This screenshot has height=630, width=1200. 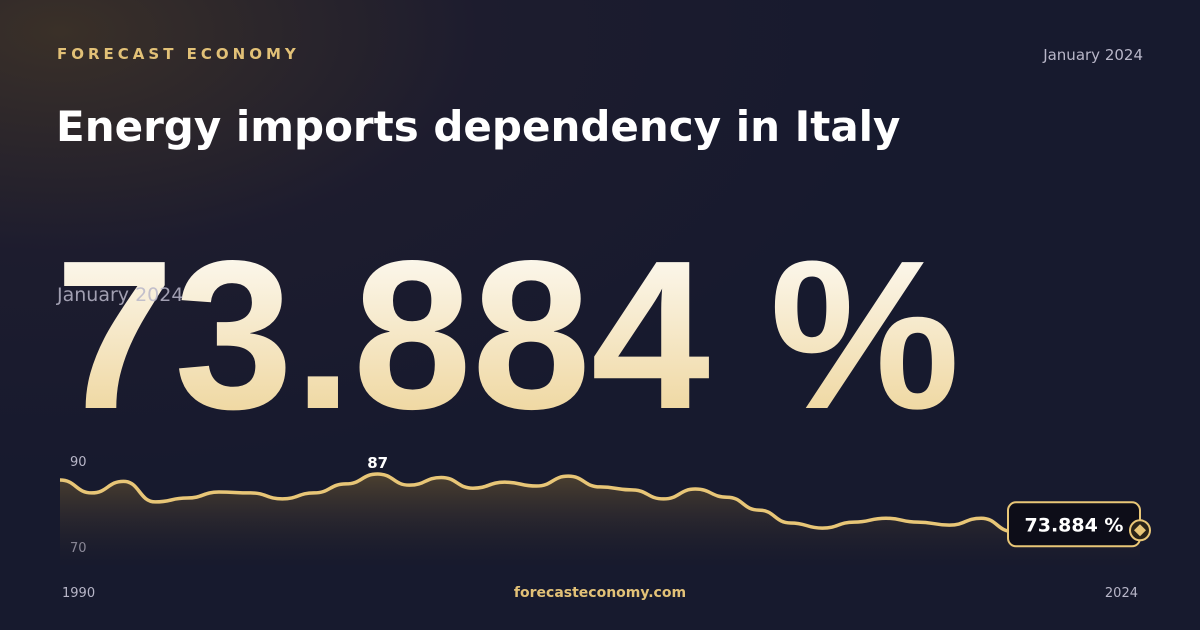 What do you see at coordinates (600, 593) in the screenshot?
I see `source: forecasteconomy.com` at bounding box center [600, 593].